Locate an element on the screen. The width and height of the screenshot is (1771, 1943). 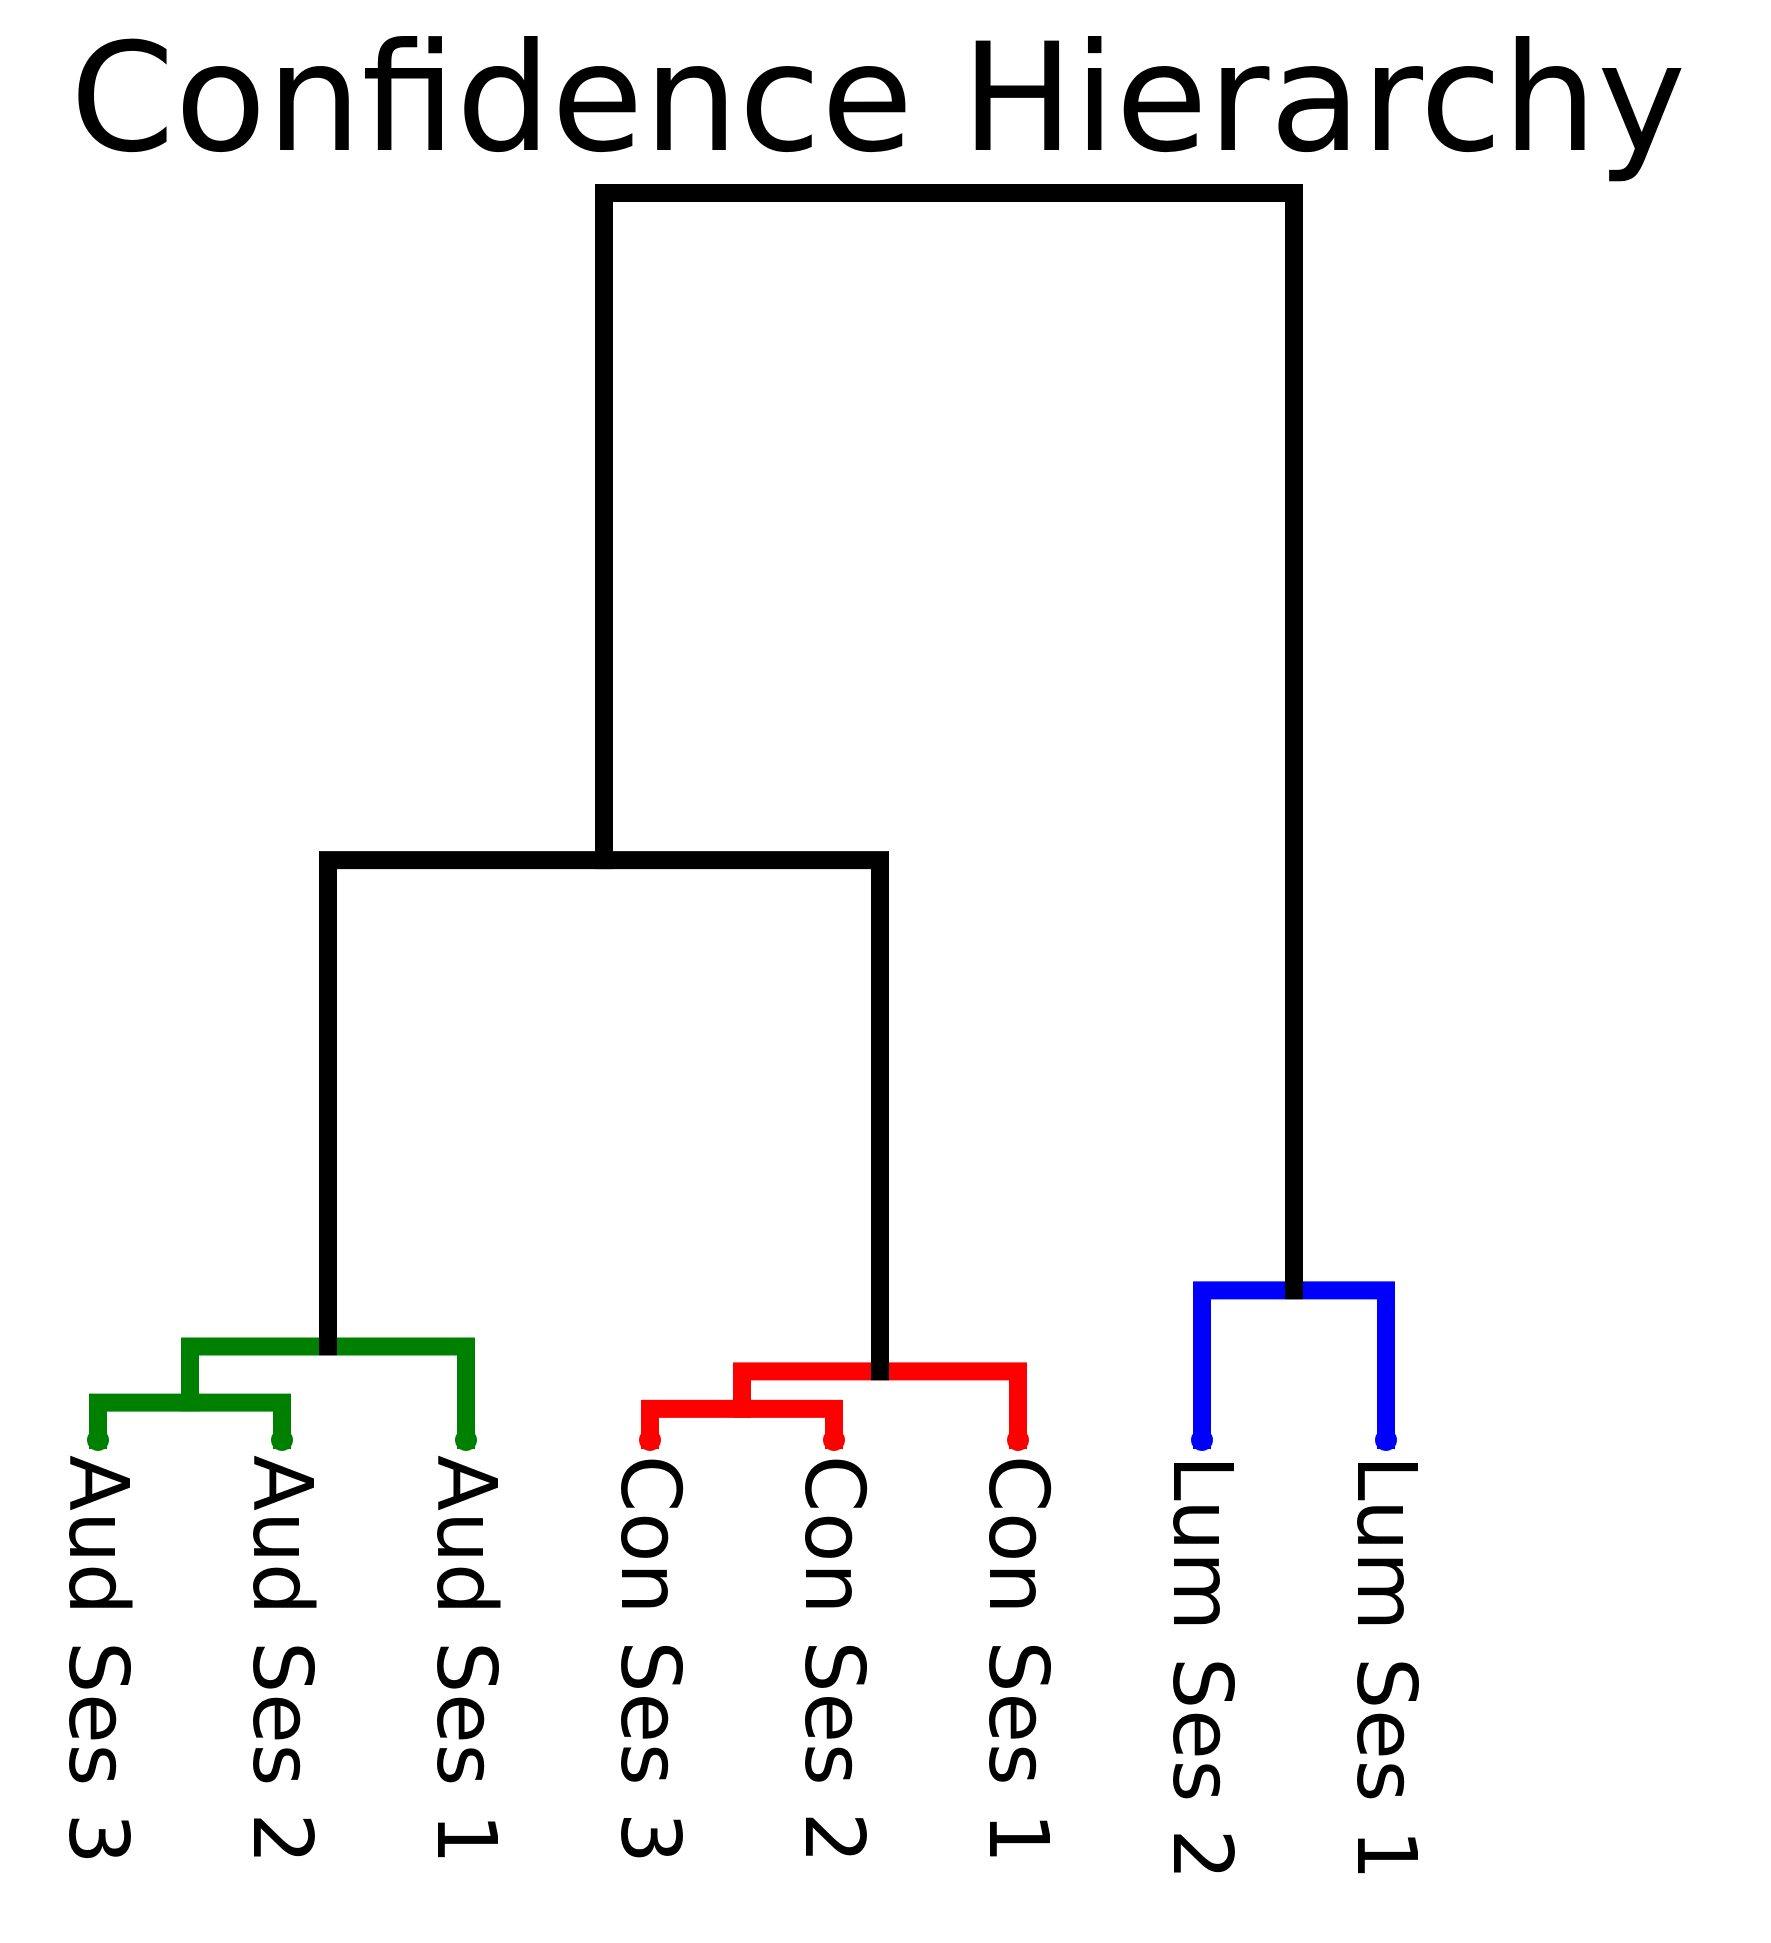
leaf-label-lum1: Lum Ses 1 is located at coordinates (1385, 1668).